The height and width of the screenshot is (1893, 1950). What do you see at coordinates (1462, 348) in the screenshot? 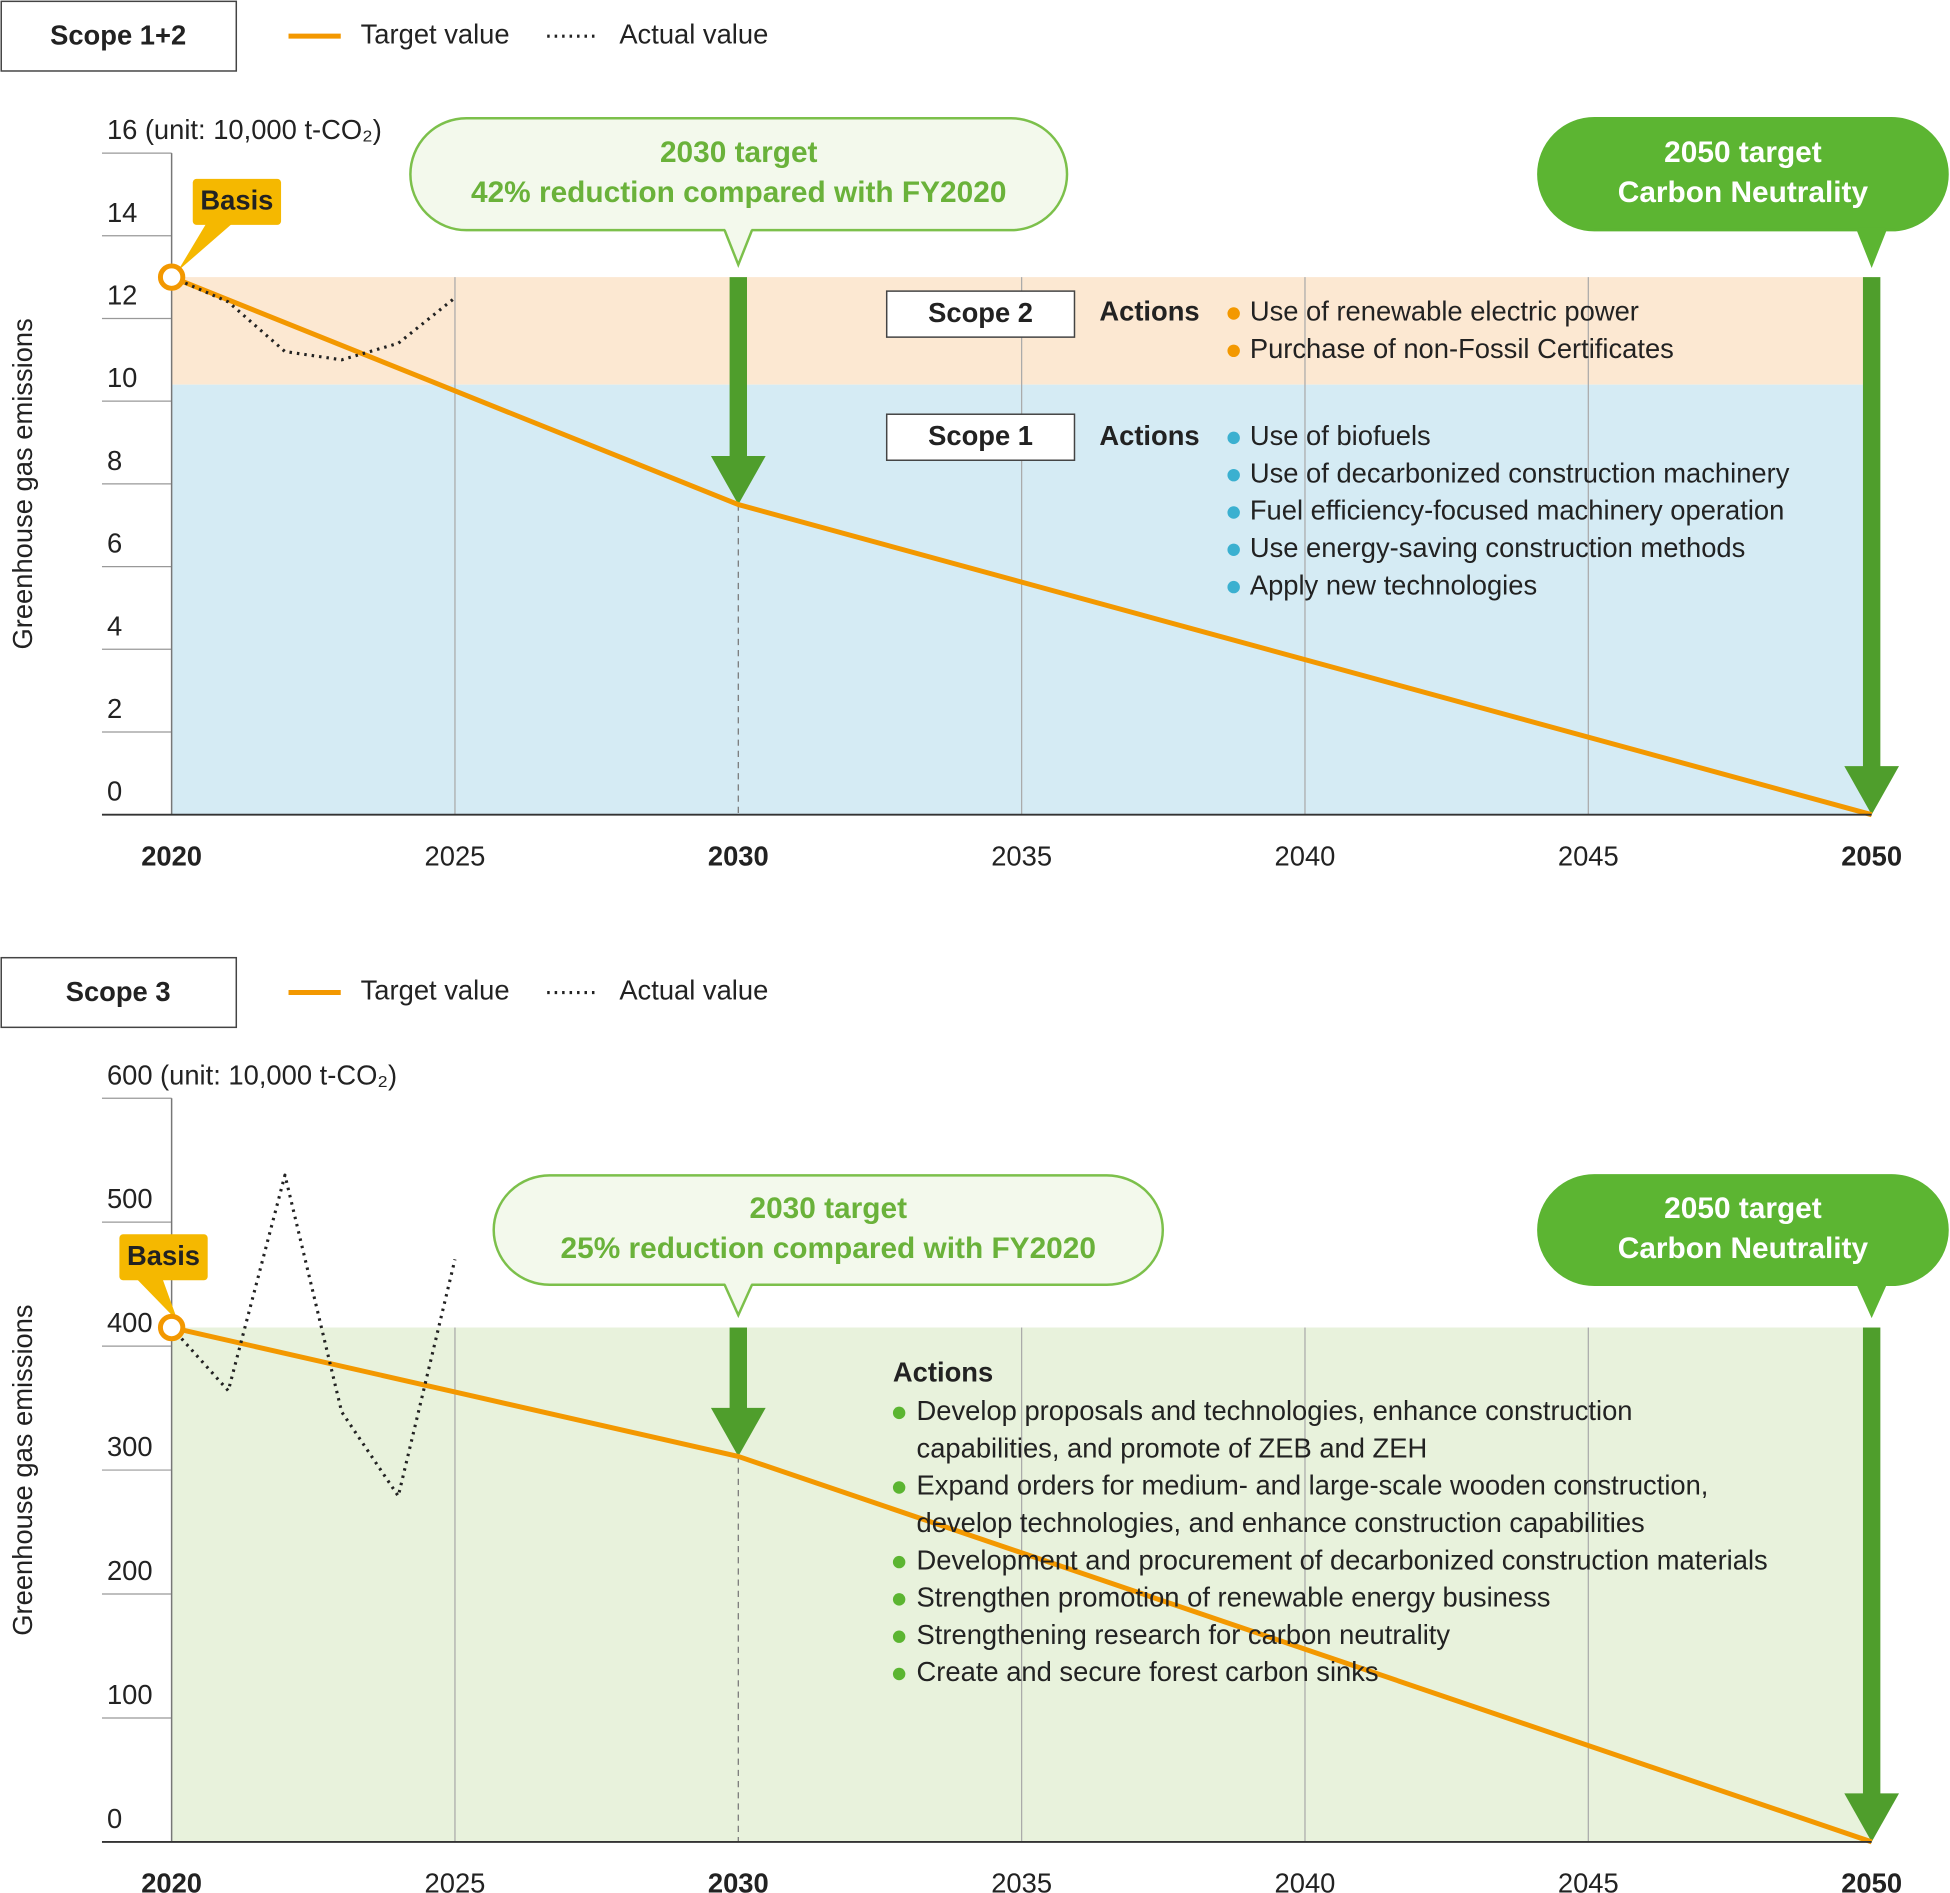
I see `action-item: Purchase of non-Fossil Certificates` at bounding box center [1462, 348].